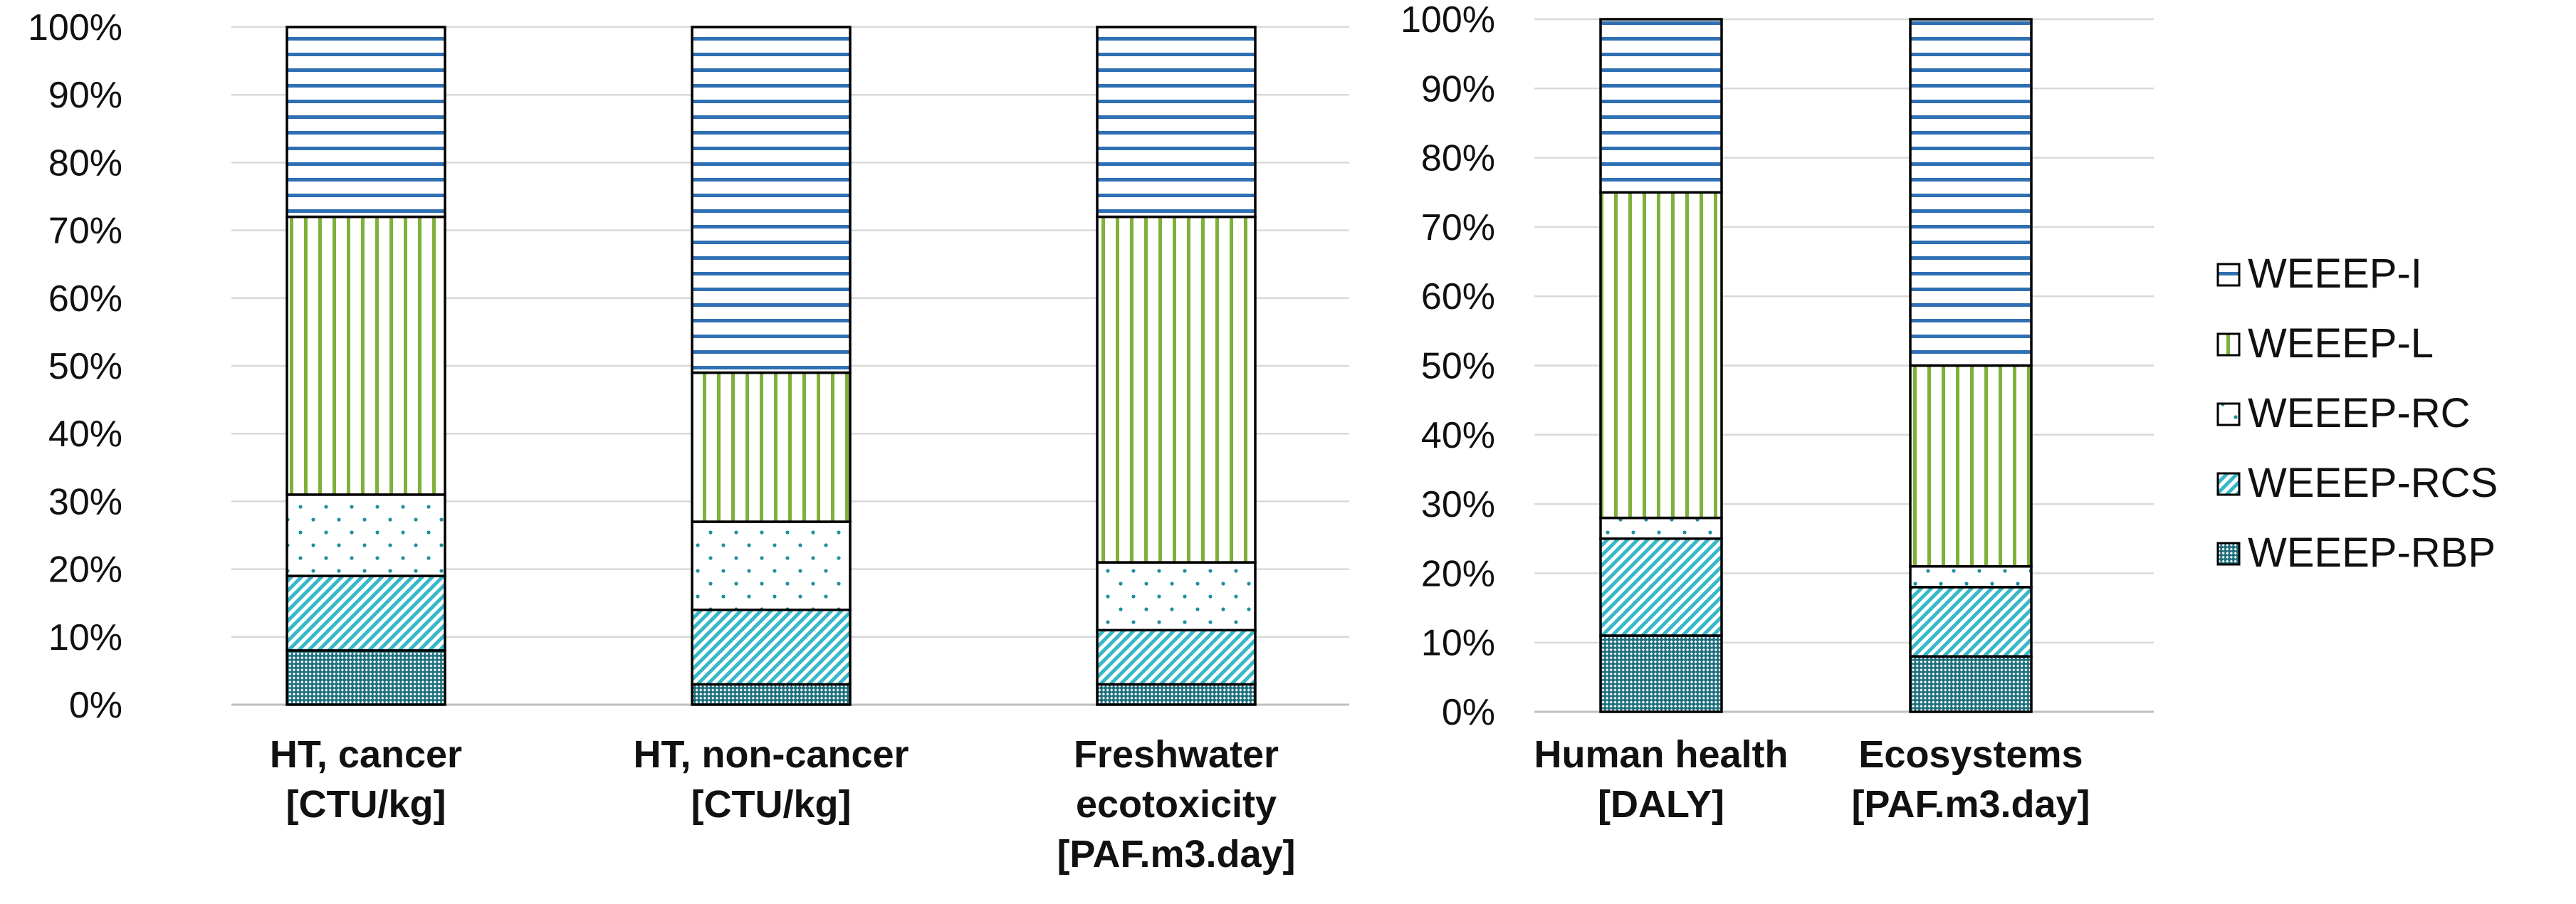 This screenshot has width=2576, height=904. What do you see at coordinates (771, 779) in the screenshot?
I see `category-label-ht-non-cancer: HT, non-cancer [CTU/kg]` at bounding box center [771, 779].